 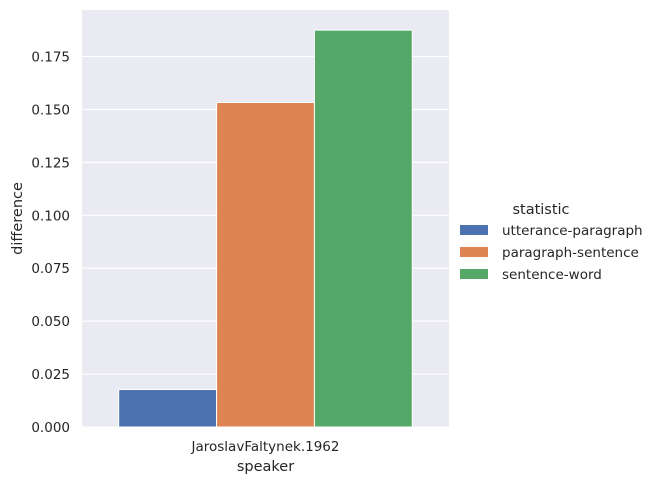 What do you see at coordinates (50, 58) in the screenshot?
I see `y-tick-label: 0.175` at bounding box center [50, 58].